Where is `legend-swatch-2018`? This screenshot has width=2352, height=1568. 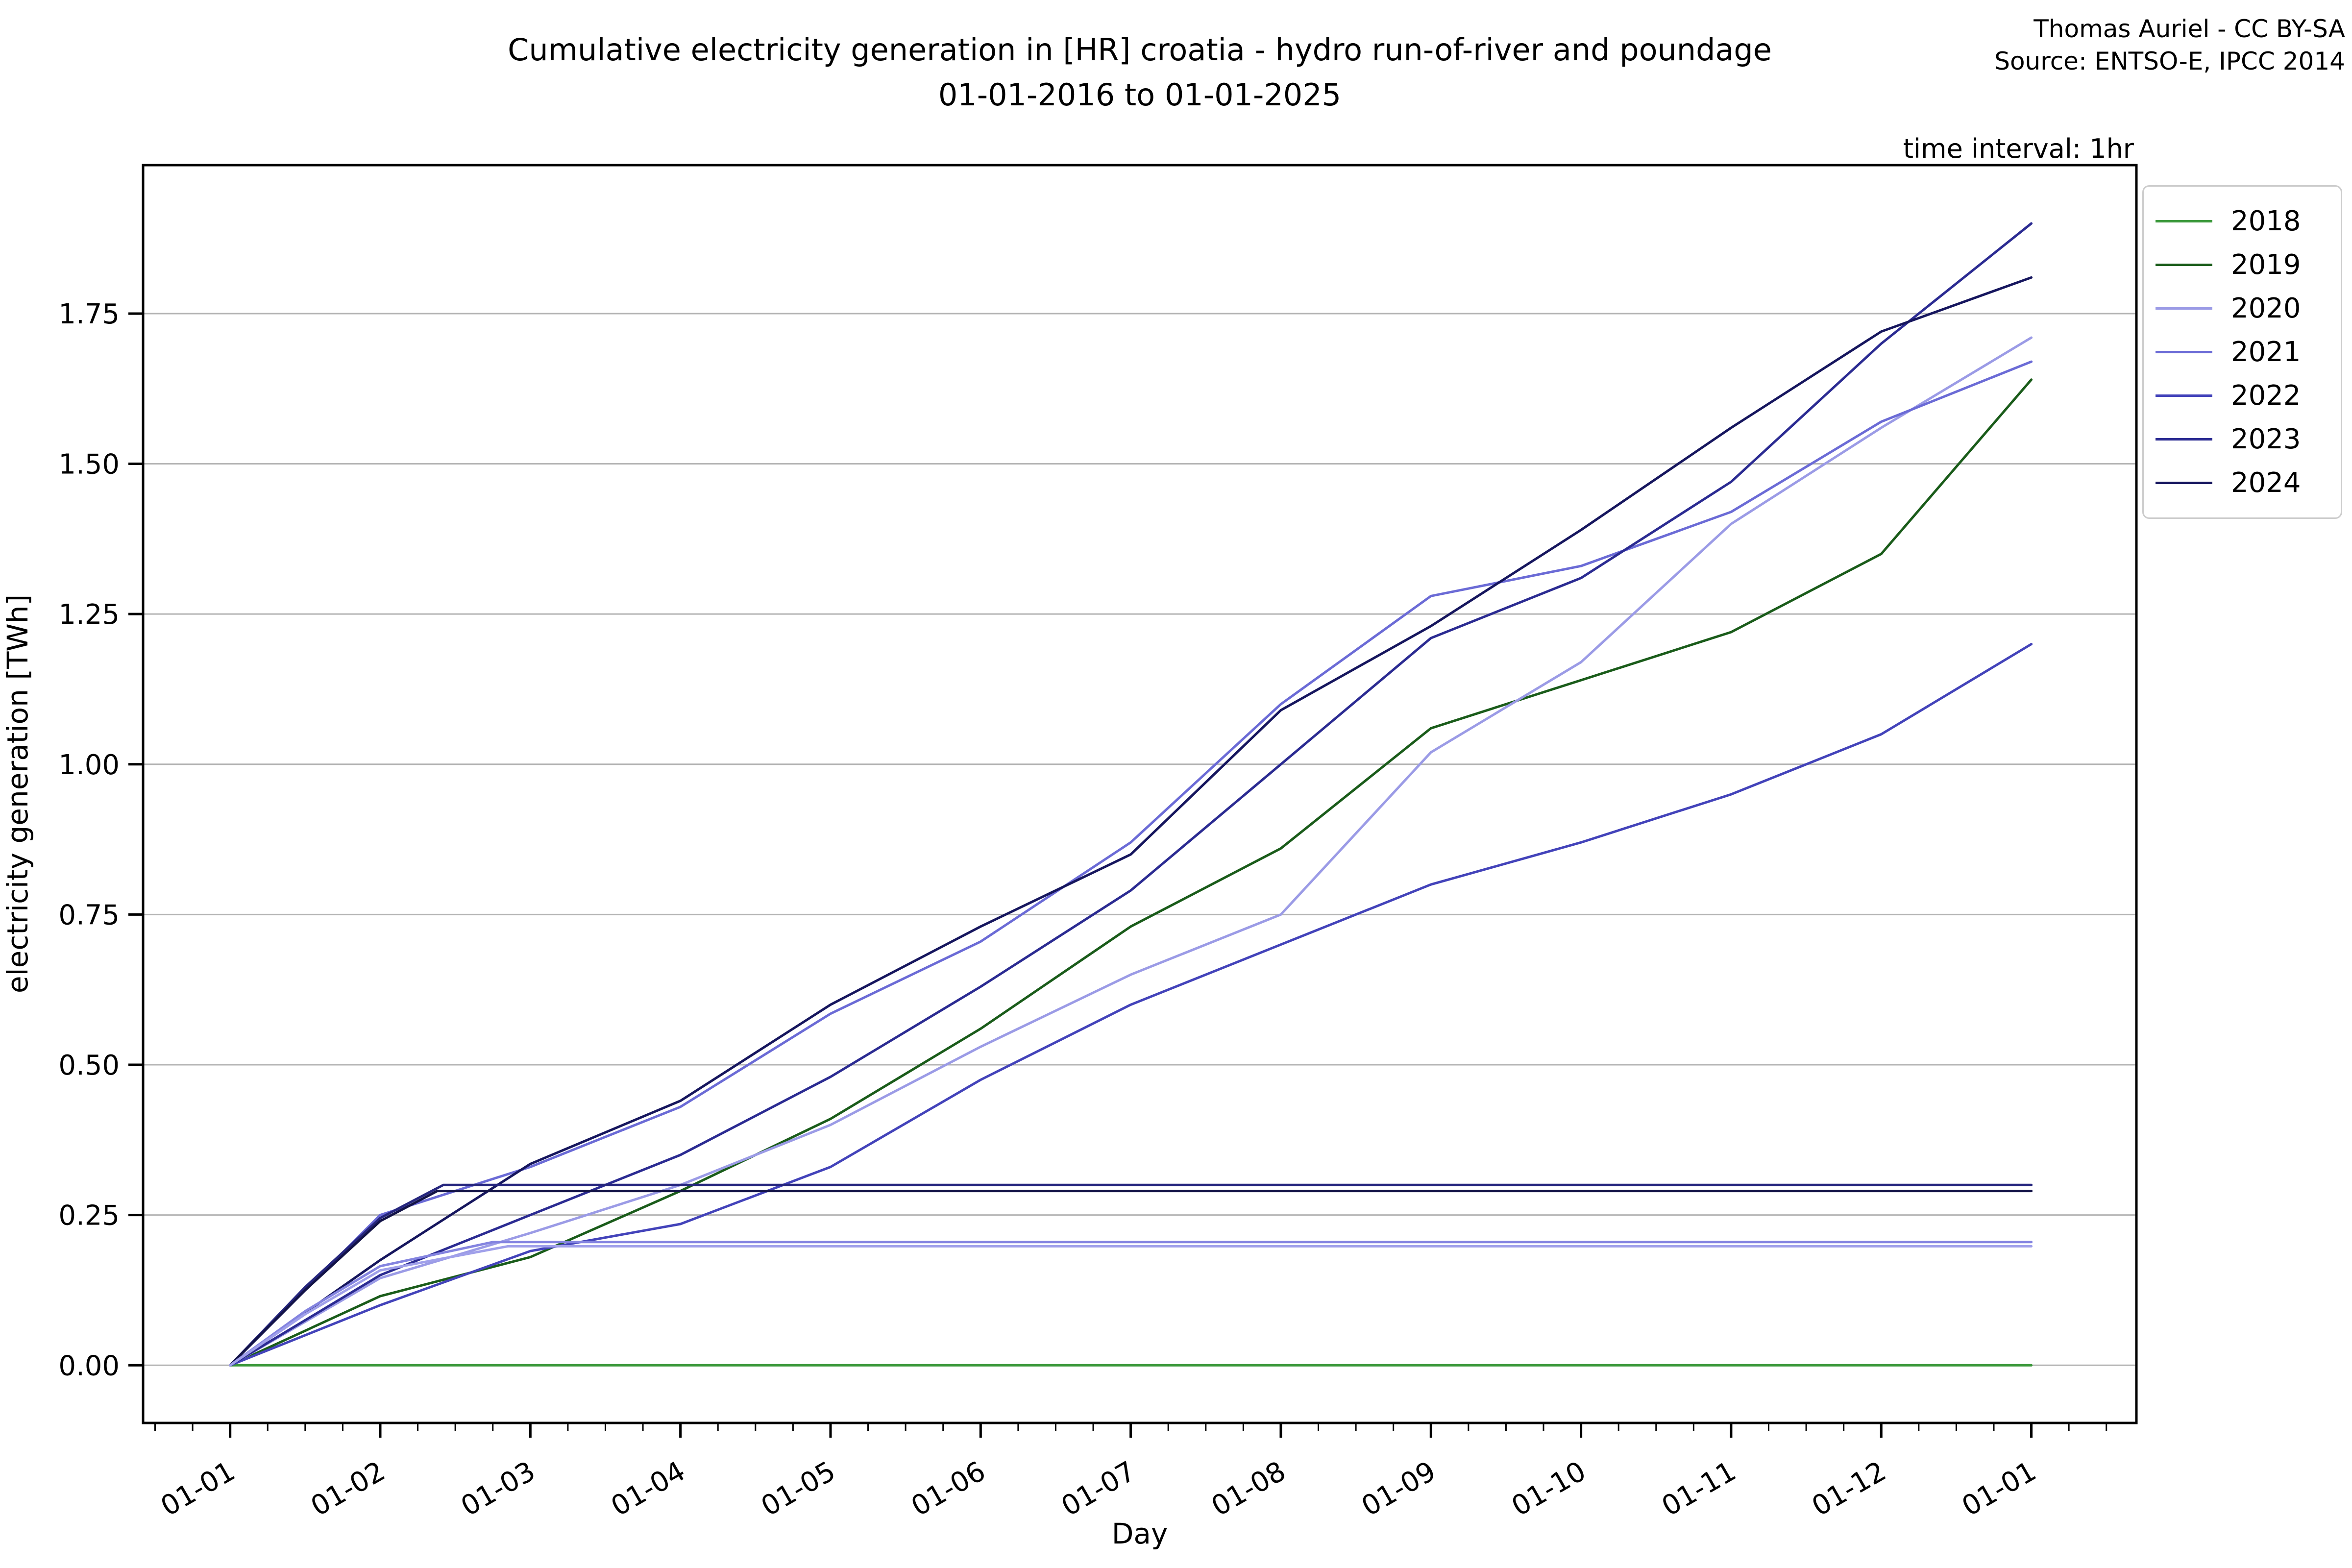
legend-swatch-2018 is located at coordinates (2184, 221).